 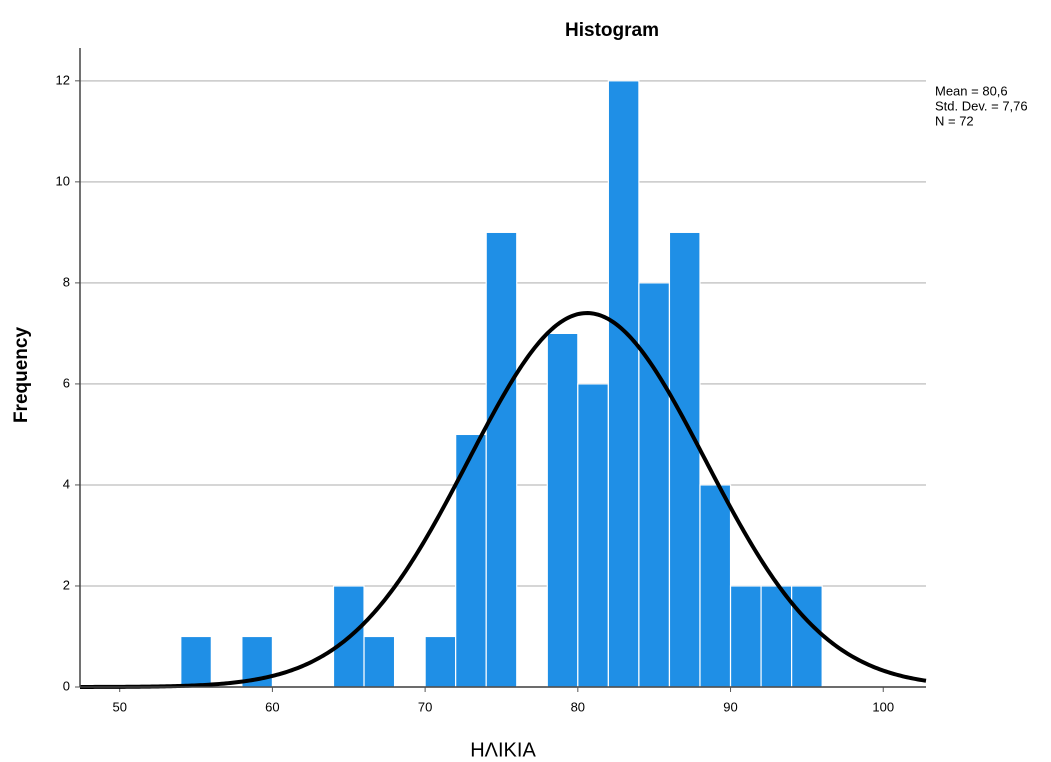 I want to click on y-tick-label: 10, so click(x=63, y=180).